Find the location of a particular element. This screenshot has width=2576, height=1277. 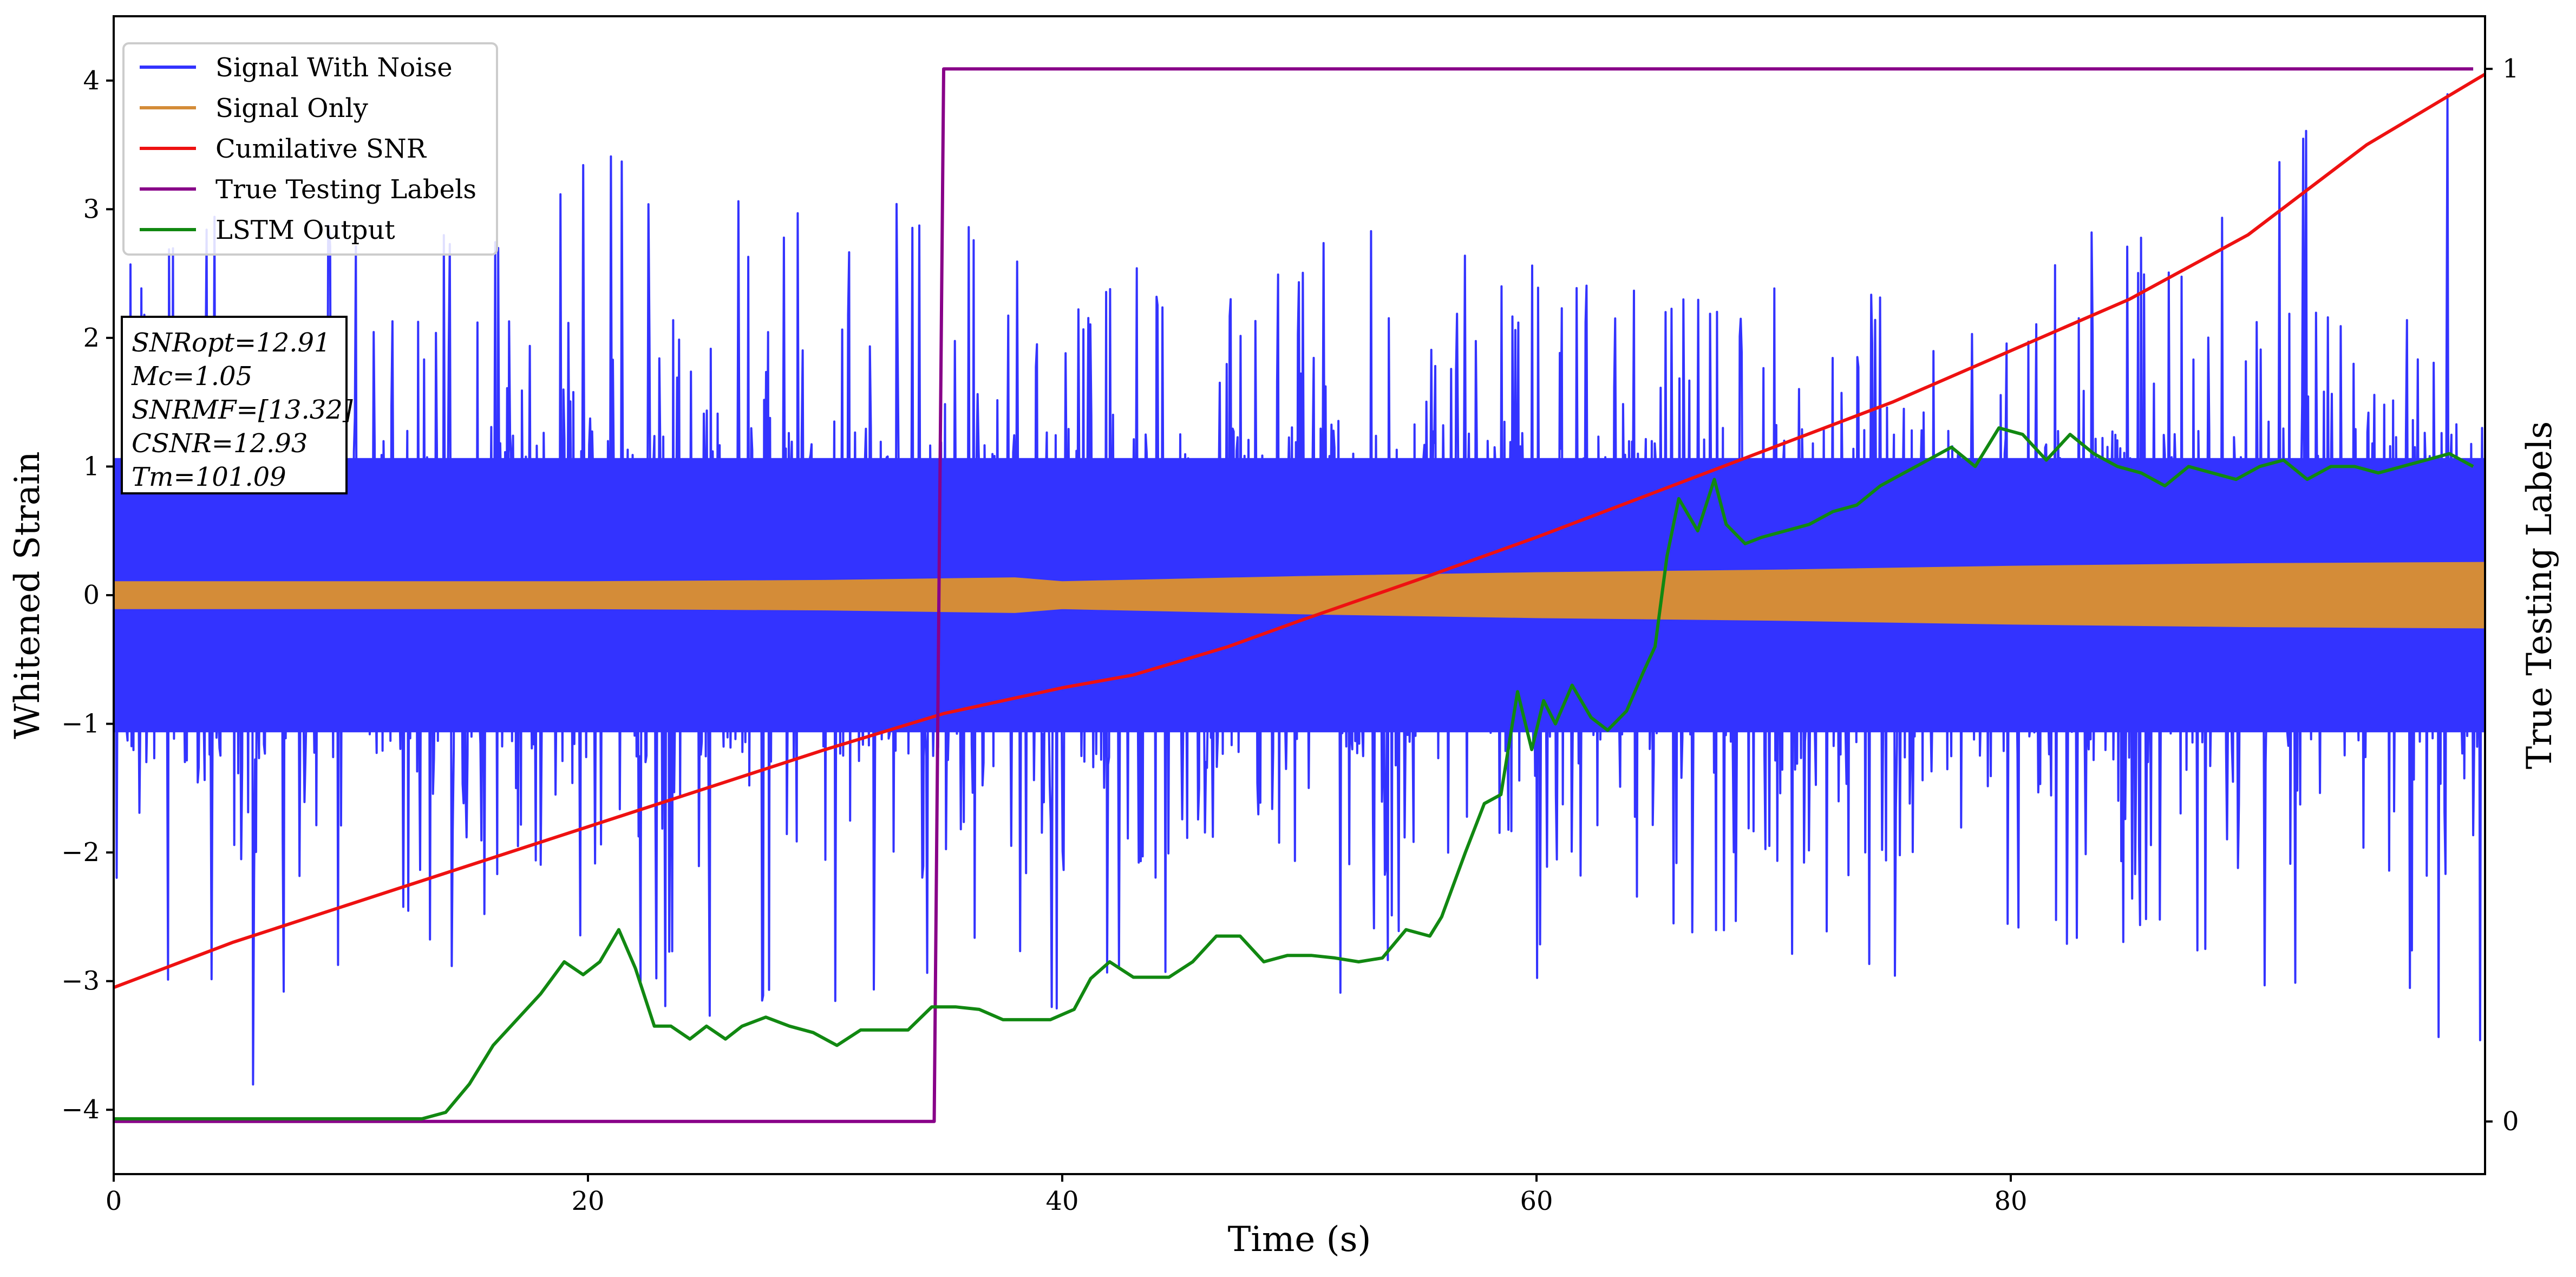

legend-frame is located at coordinates (310, 149).